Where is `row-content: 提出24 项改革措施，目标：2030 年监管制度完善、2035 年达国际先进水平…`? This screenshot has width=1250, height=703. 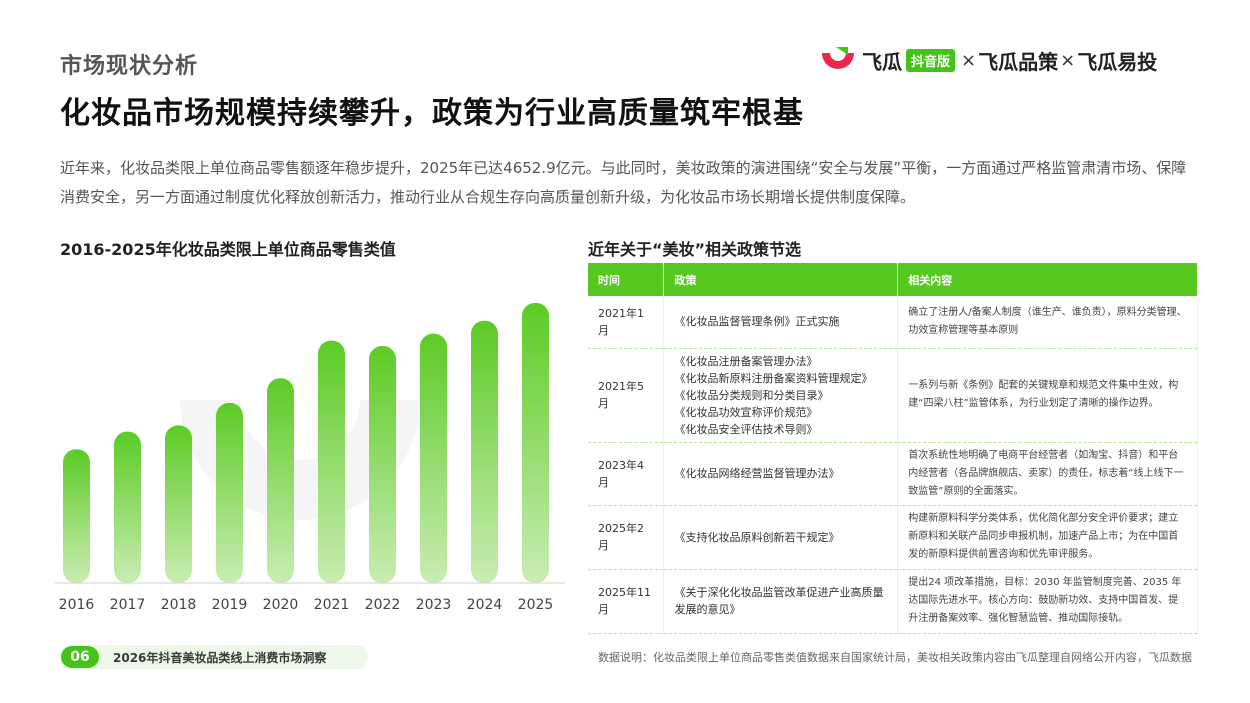 row-content: 提出24 项改革措施，目标：2030 年监管制度完善、2035 年达国际先进水平… is located at coordinates (1047, 601).